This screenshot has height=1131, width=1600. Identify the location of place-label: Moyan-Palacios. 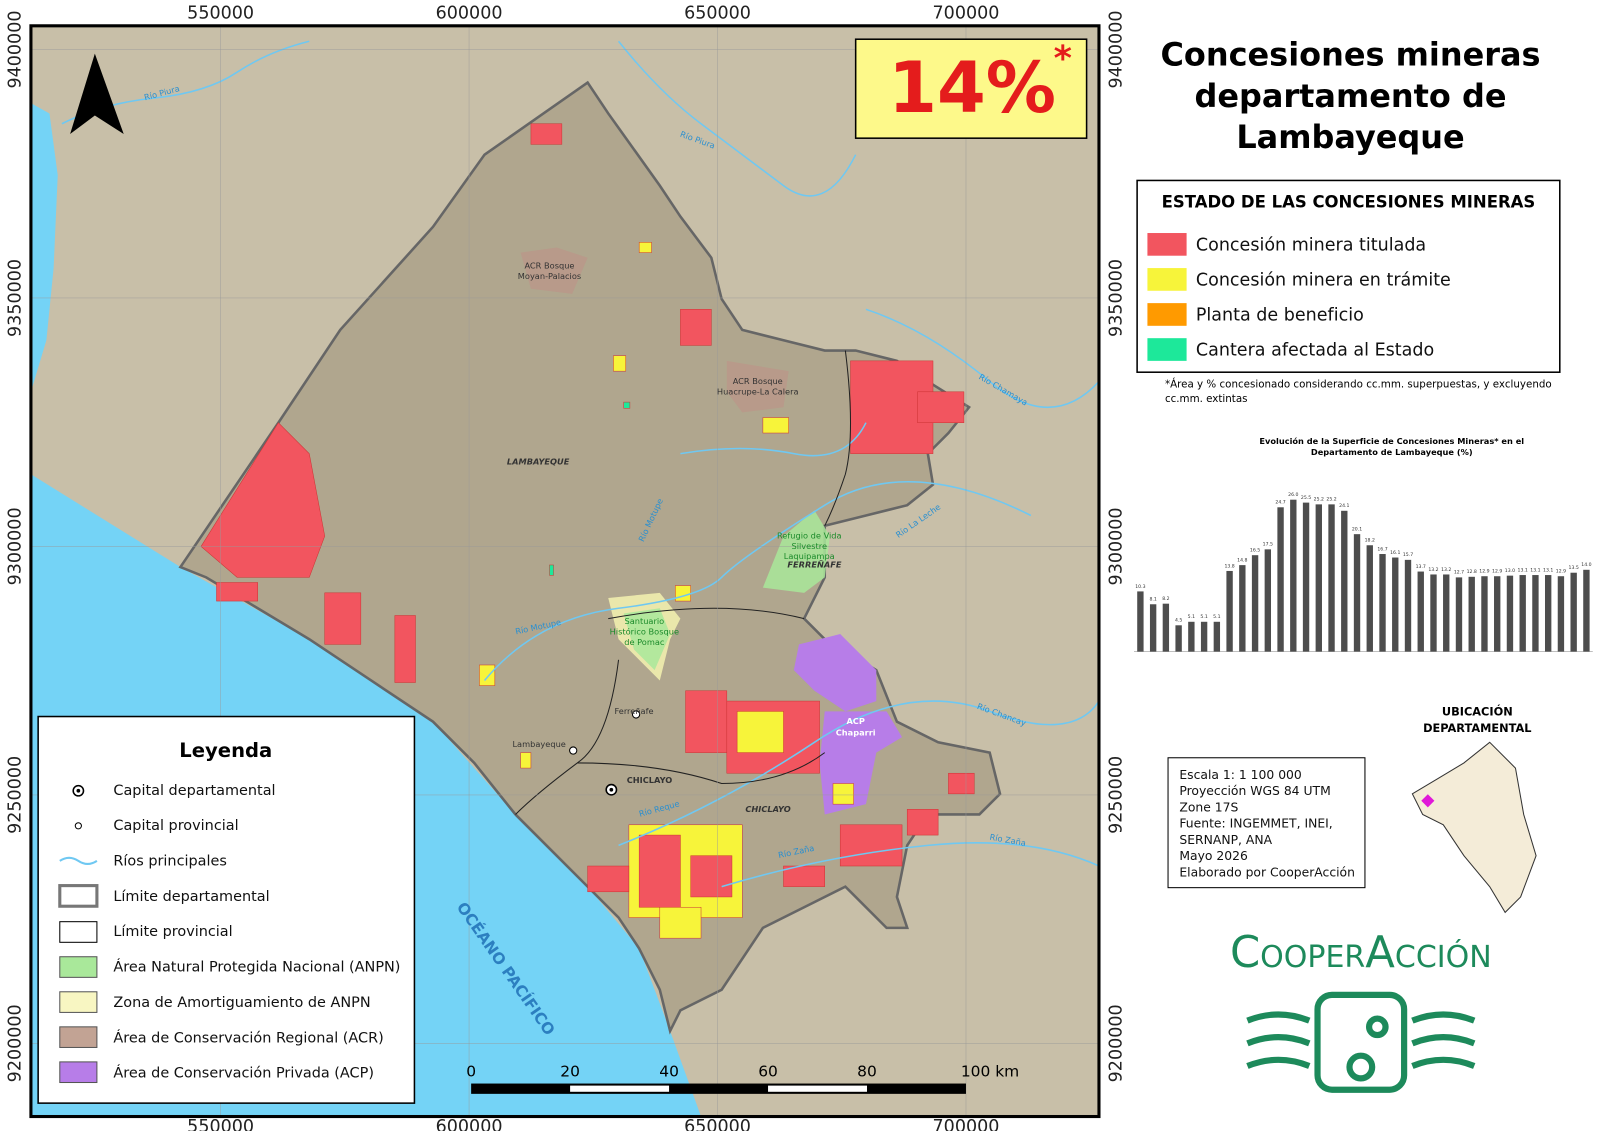
(549, 276).